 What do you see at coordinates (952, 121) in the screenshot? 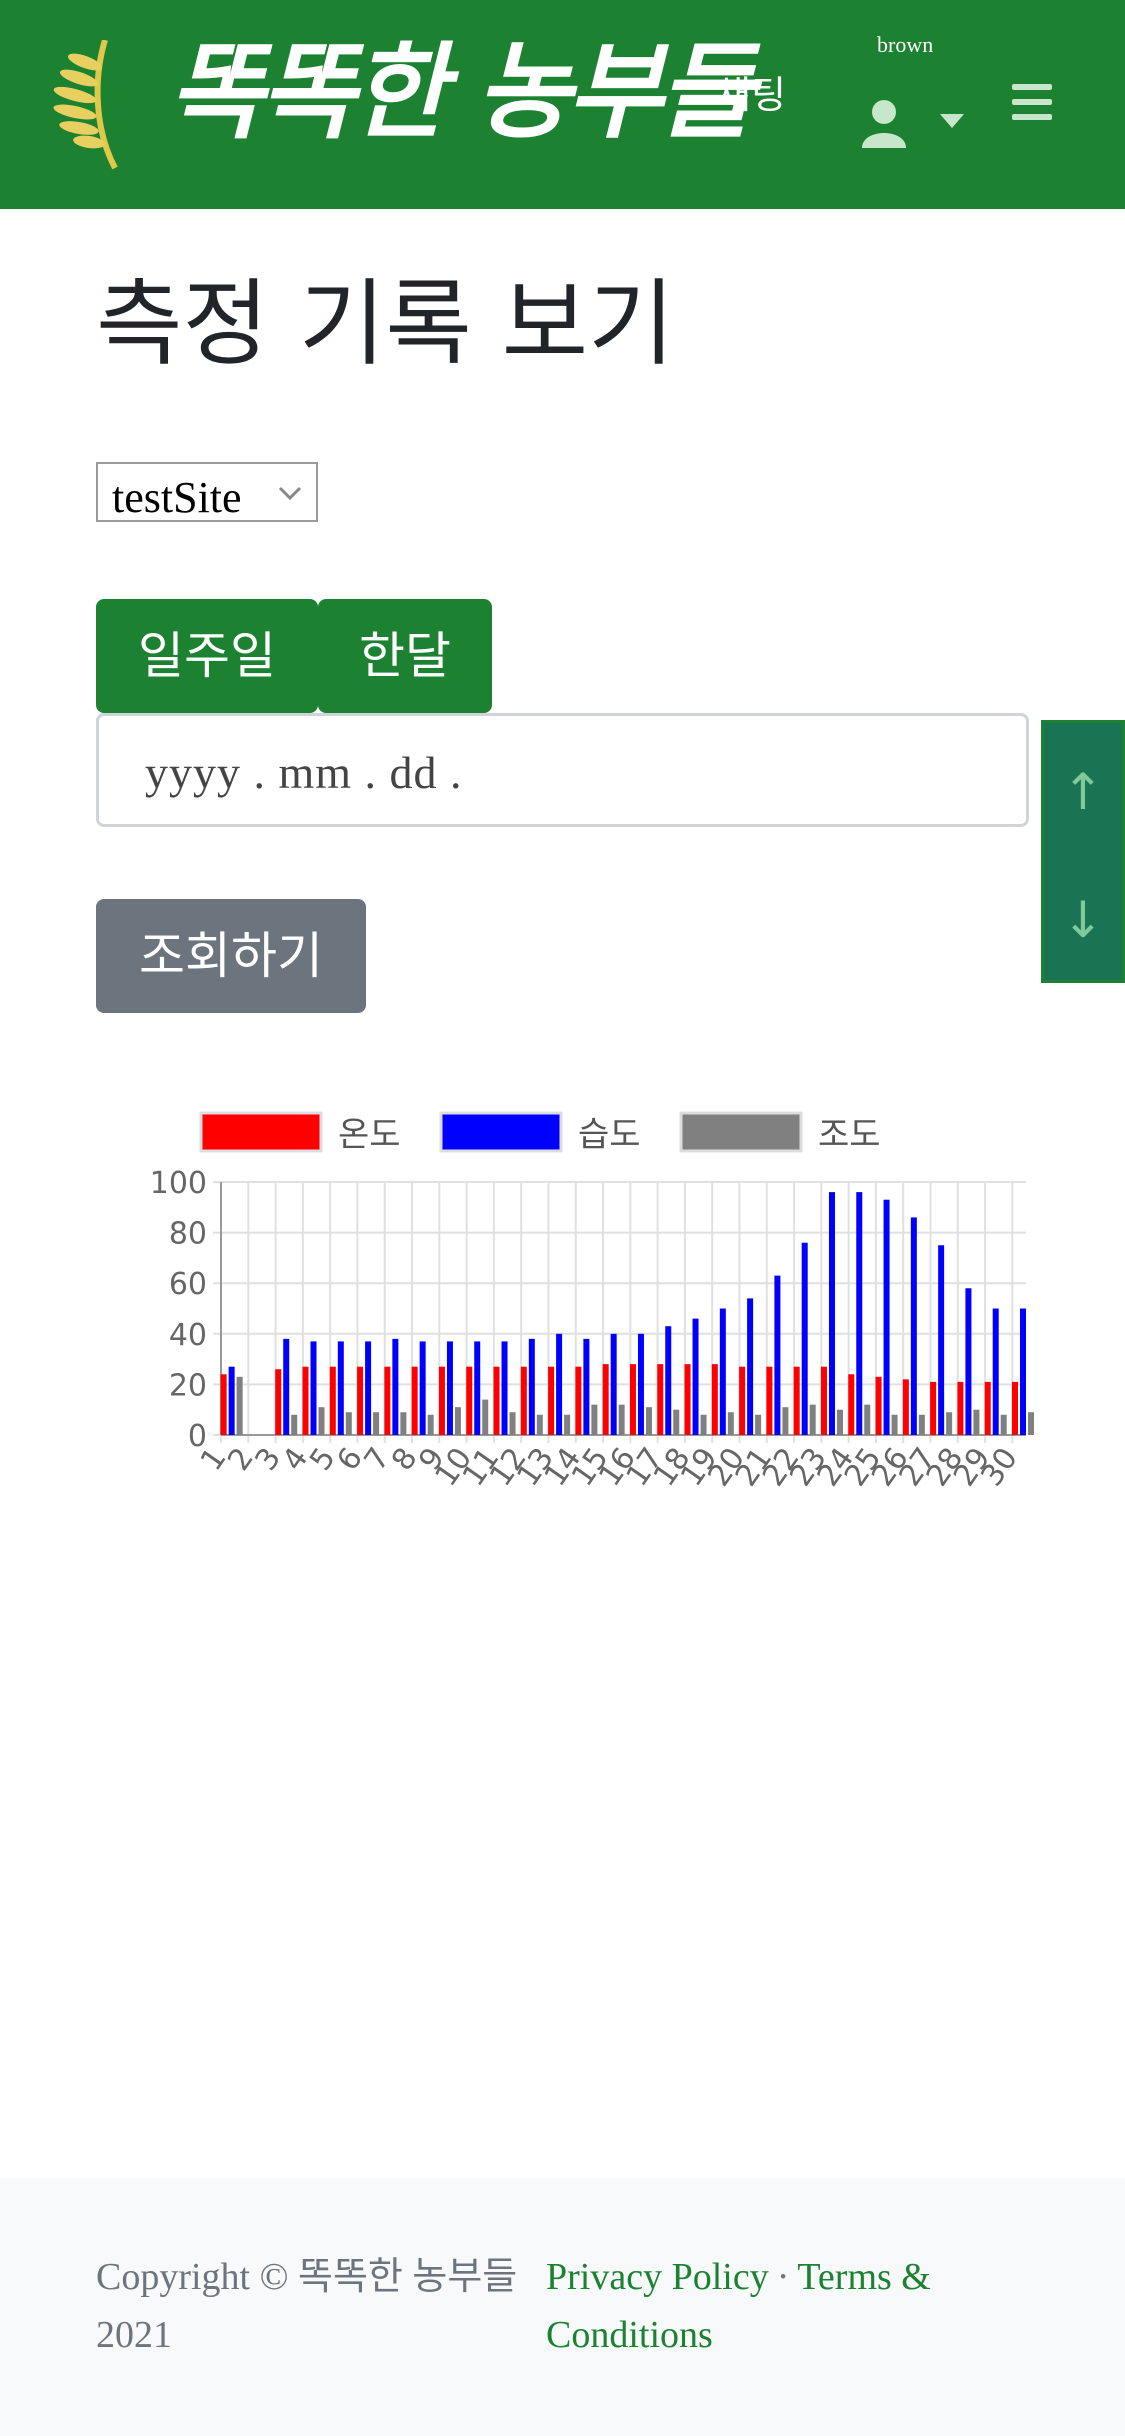
I see `chevron-down-icon` at bounding box center [952, 121].